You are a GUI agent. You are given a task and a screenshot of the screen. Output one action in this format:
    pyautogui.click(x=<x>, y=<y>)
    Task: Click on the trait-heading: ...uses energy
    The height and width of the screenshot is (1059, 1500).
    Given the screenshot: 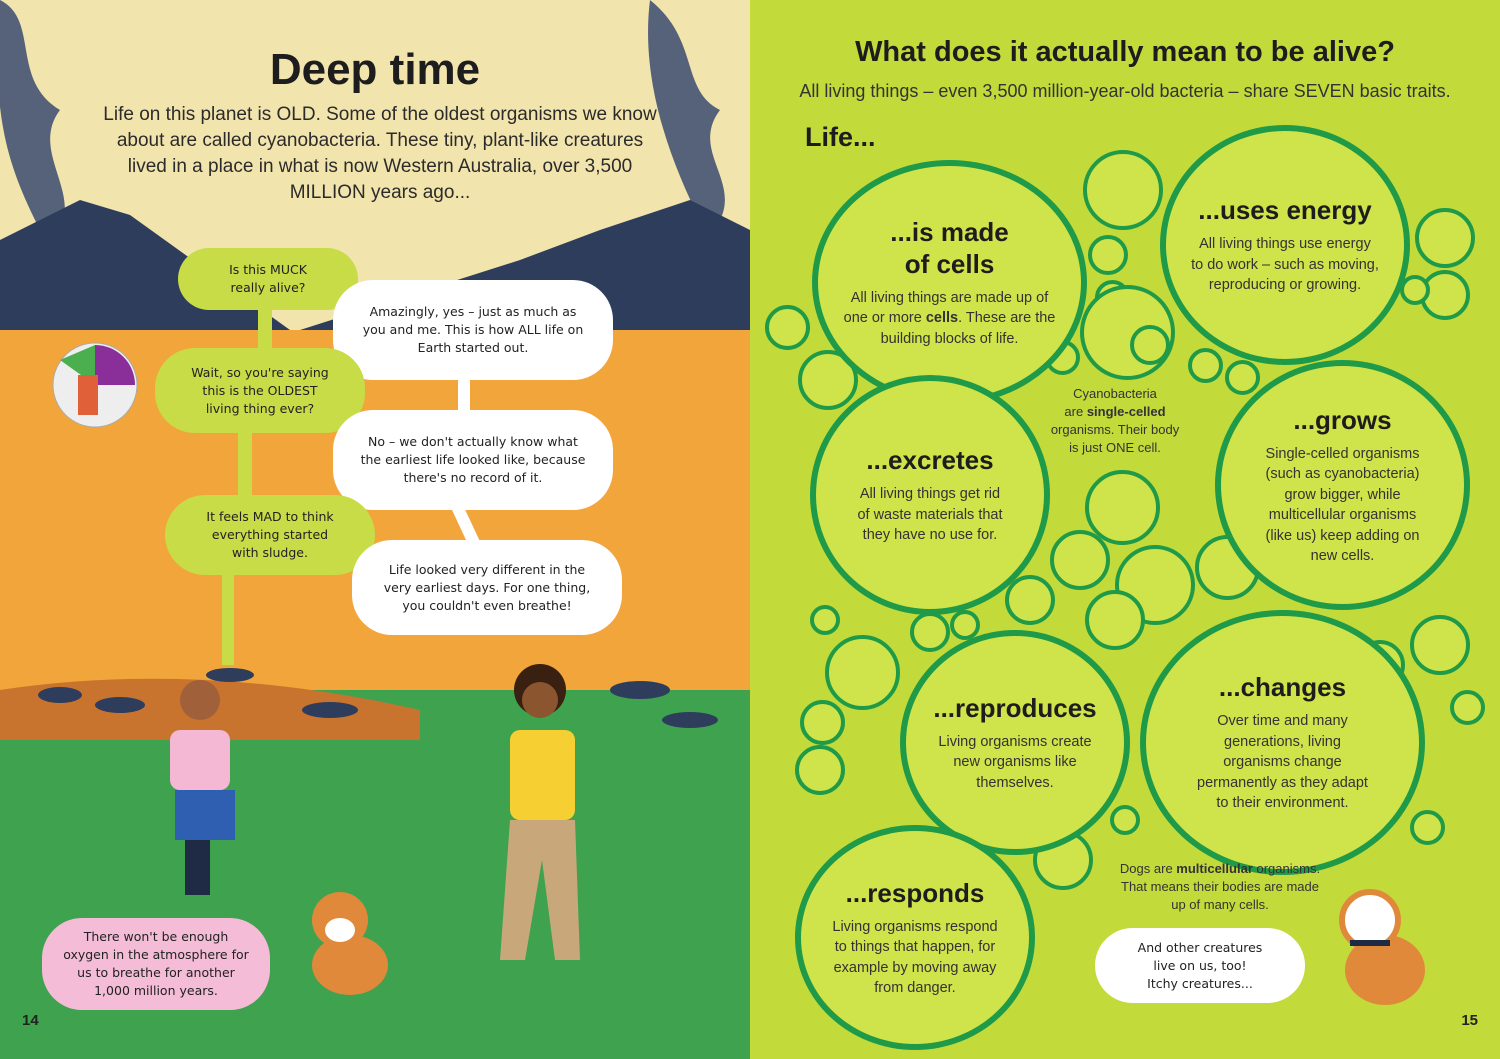 What is the action you would take?
    pyautogui.click(x=1285, y=210)
    